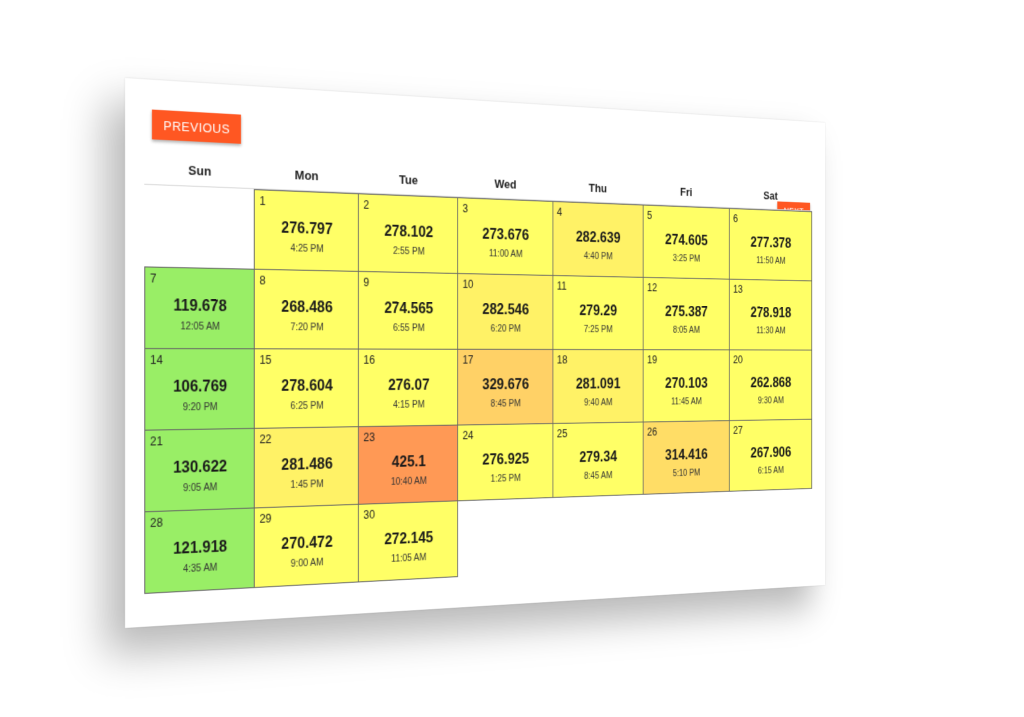 The height and width of the screenshot is (717, 1024). Describe the element at coordinates (686, 385) in the screenshot. I see `day-cell: 19 270.103 11:45 AM` at that location.